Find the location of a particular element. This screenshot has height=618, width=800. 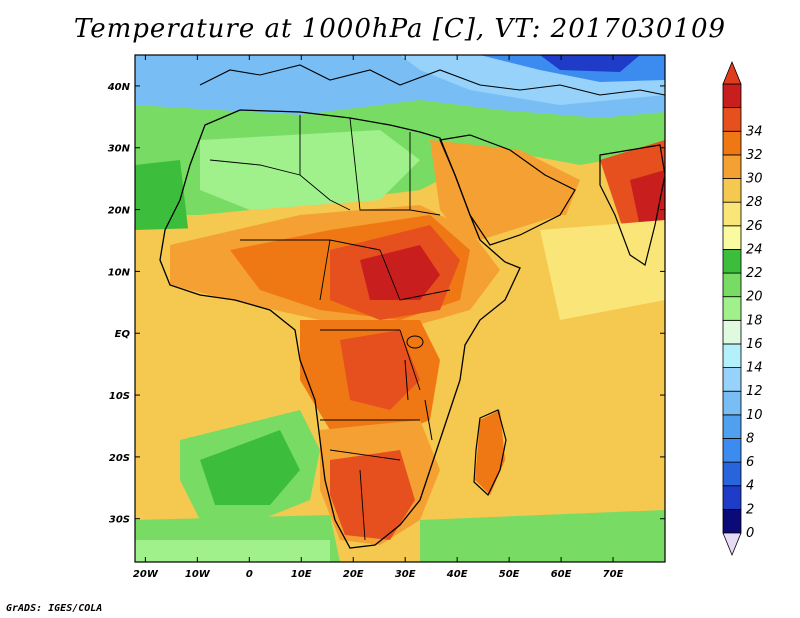

colorbar-min-arrow is located at coordinates (732, 544).